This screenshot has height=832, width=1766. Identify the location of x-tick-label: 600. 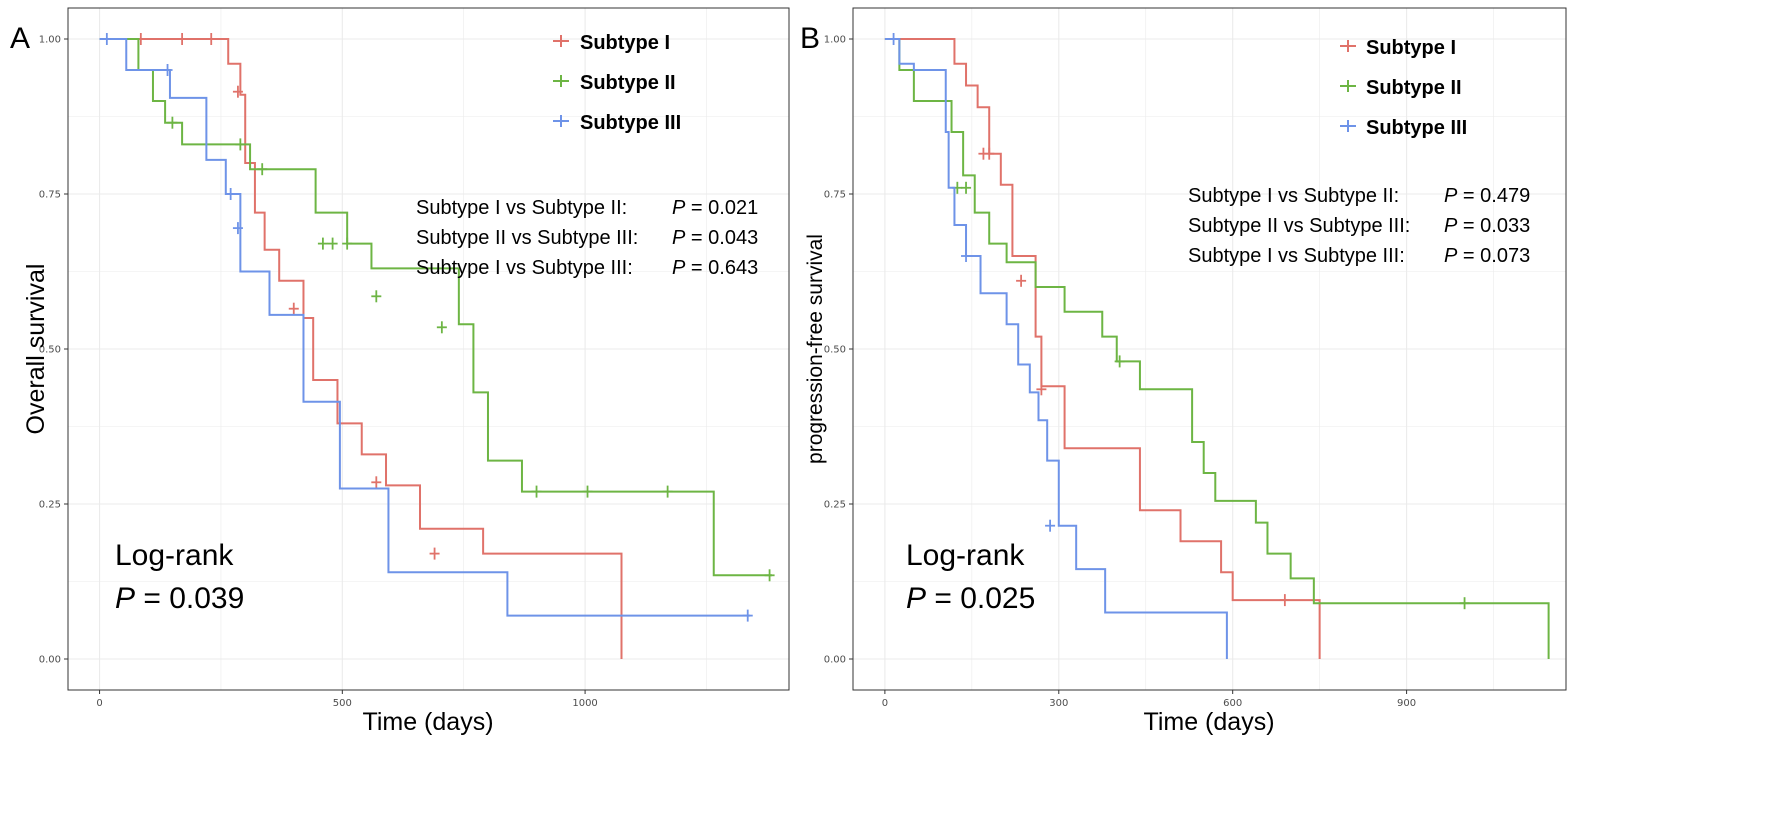
(1232, 703).